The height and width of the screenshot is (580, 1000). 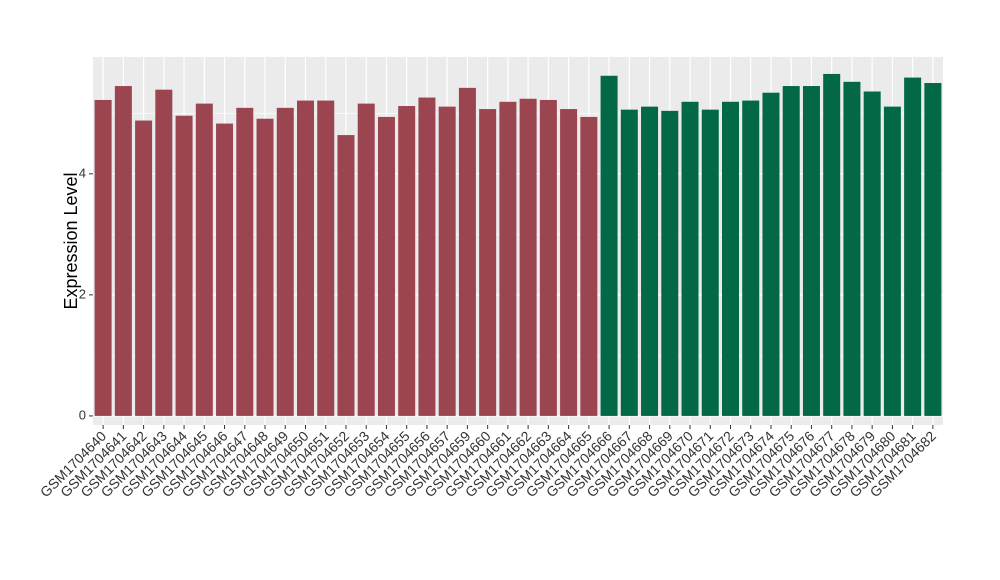 I want to click on y-tick-label: 0, so click(x=82, y=414).